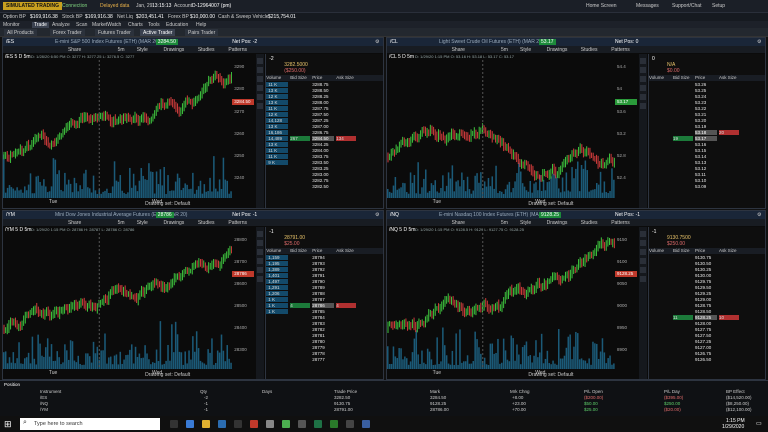  What do you see at coordinates (324, 85) in the screenshot?
I see `ladder-row: 11 K 3288.75` at bounding box center [324, 85].